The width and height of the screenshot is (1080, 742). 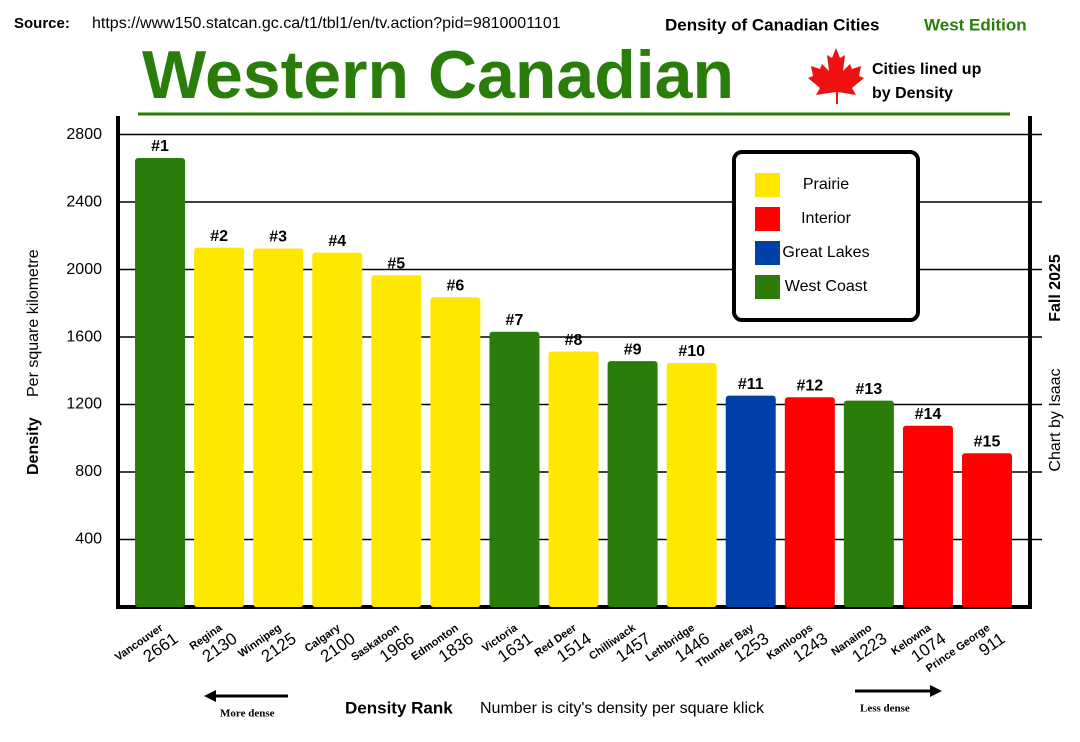 What do you see at coordinates (399, 707) in the screenshot?
I see `x-label: Density Rank` at bounding box center [399, 707].